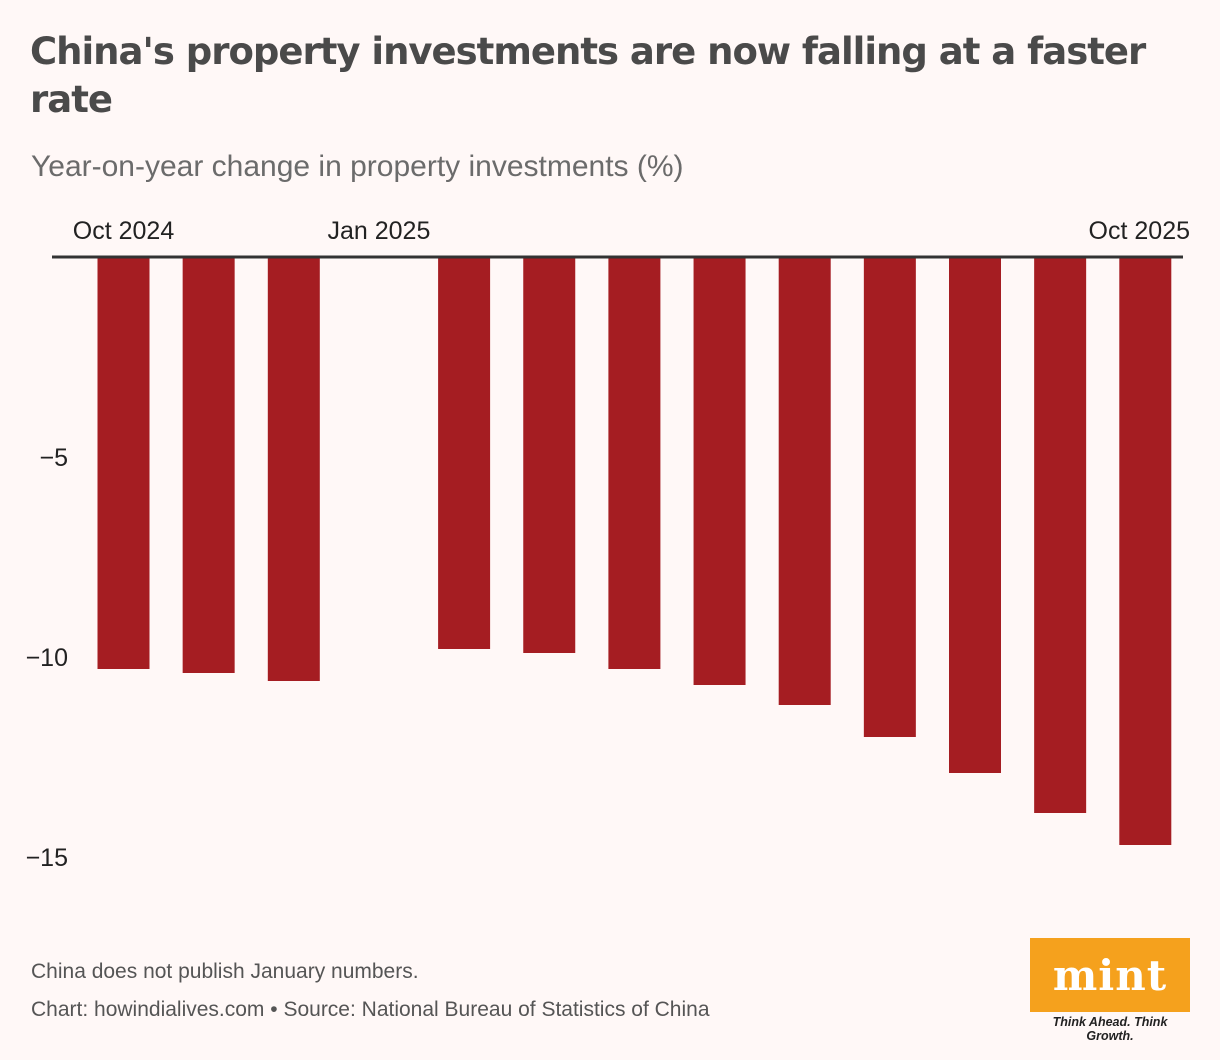  I want to click on bar-aug-2025, so click(975, 515).